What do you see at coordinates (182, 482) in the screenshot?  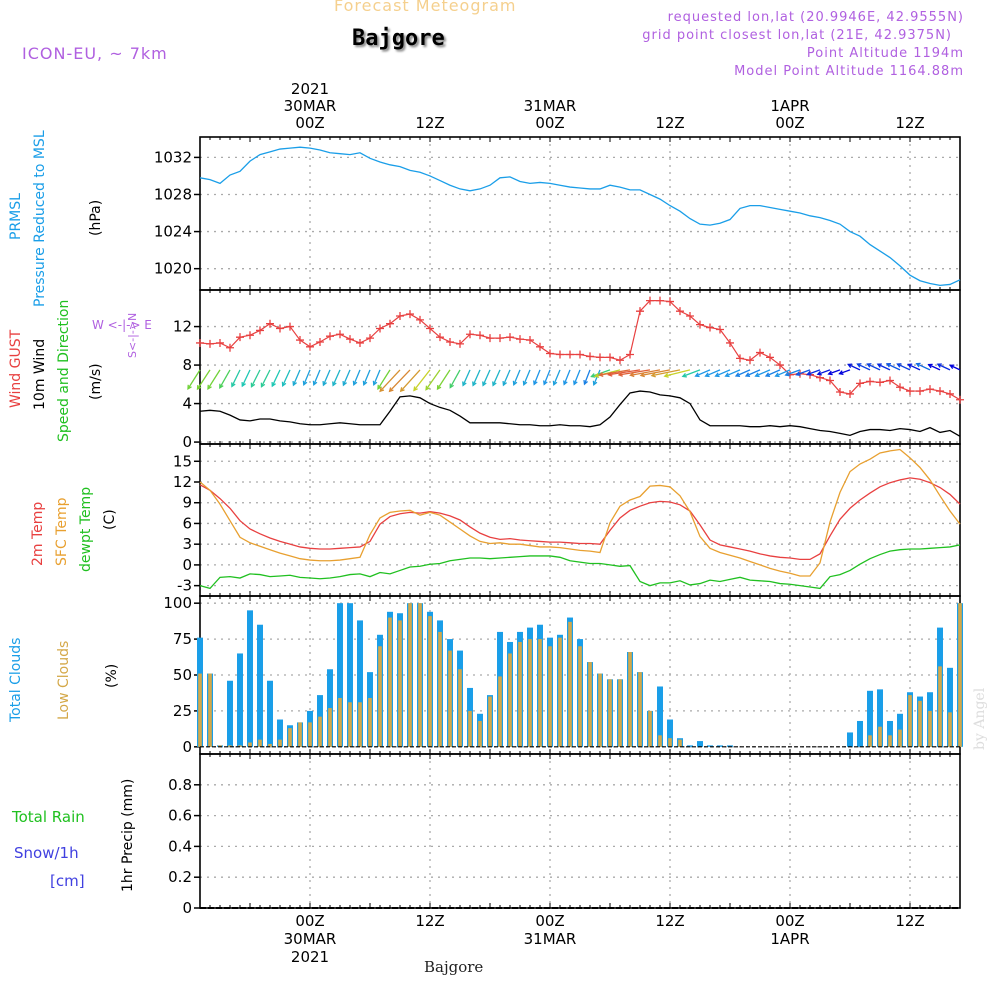 I see `temperature-ytick-label: 12` at bounding box center [182, 482].